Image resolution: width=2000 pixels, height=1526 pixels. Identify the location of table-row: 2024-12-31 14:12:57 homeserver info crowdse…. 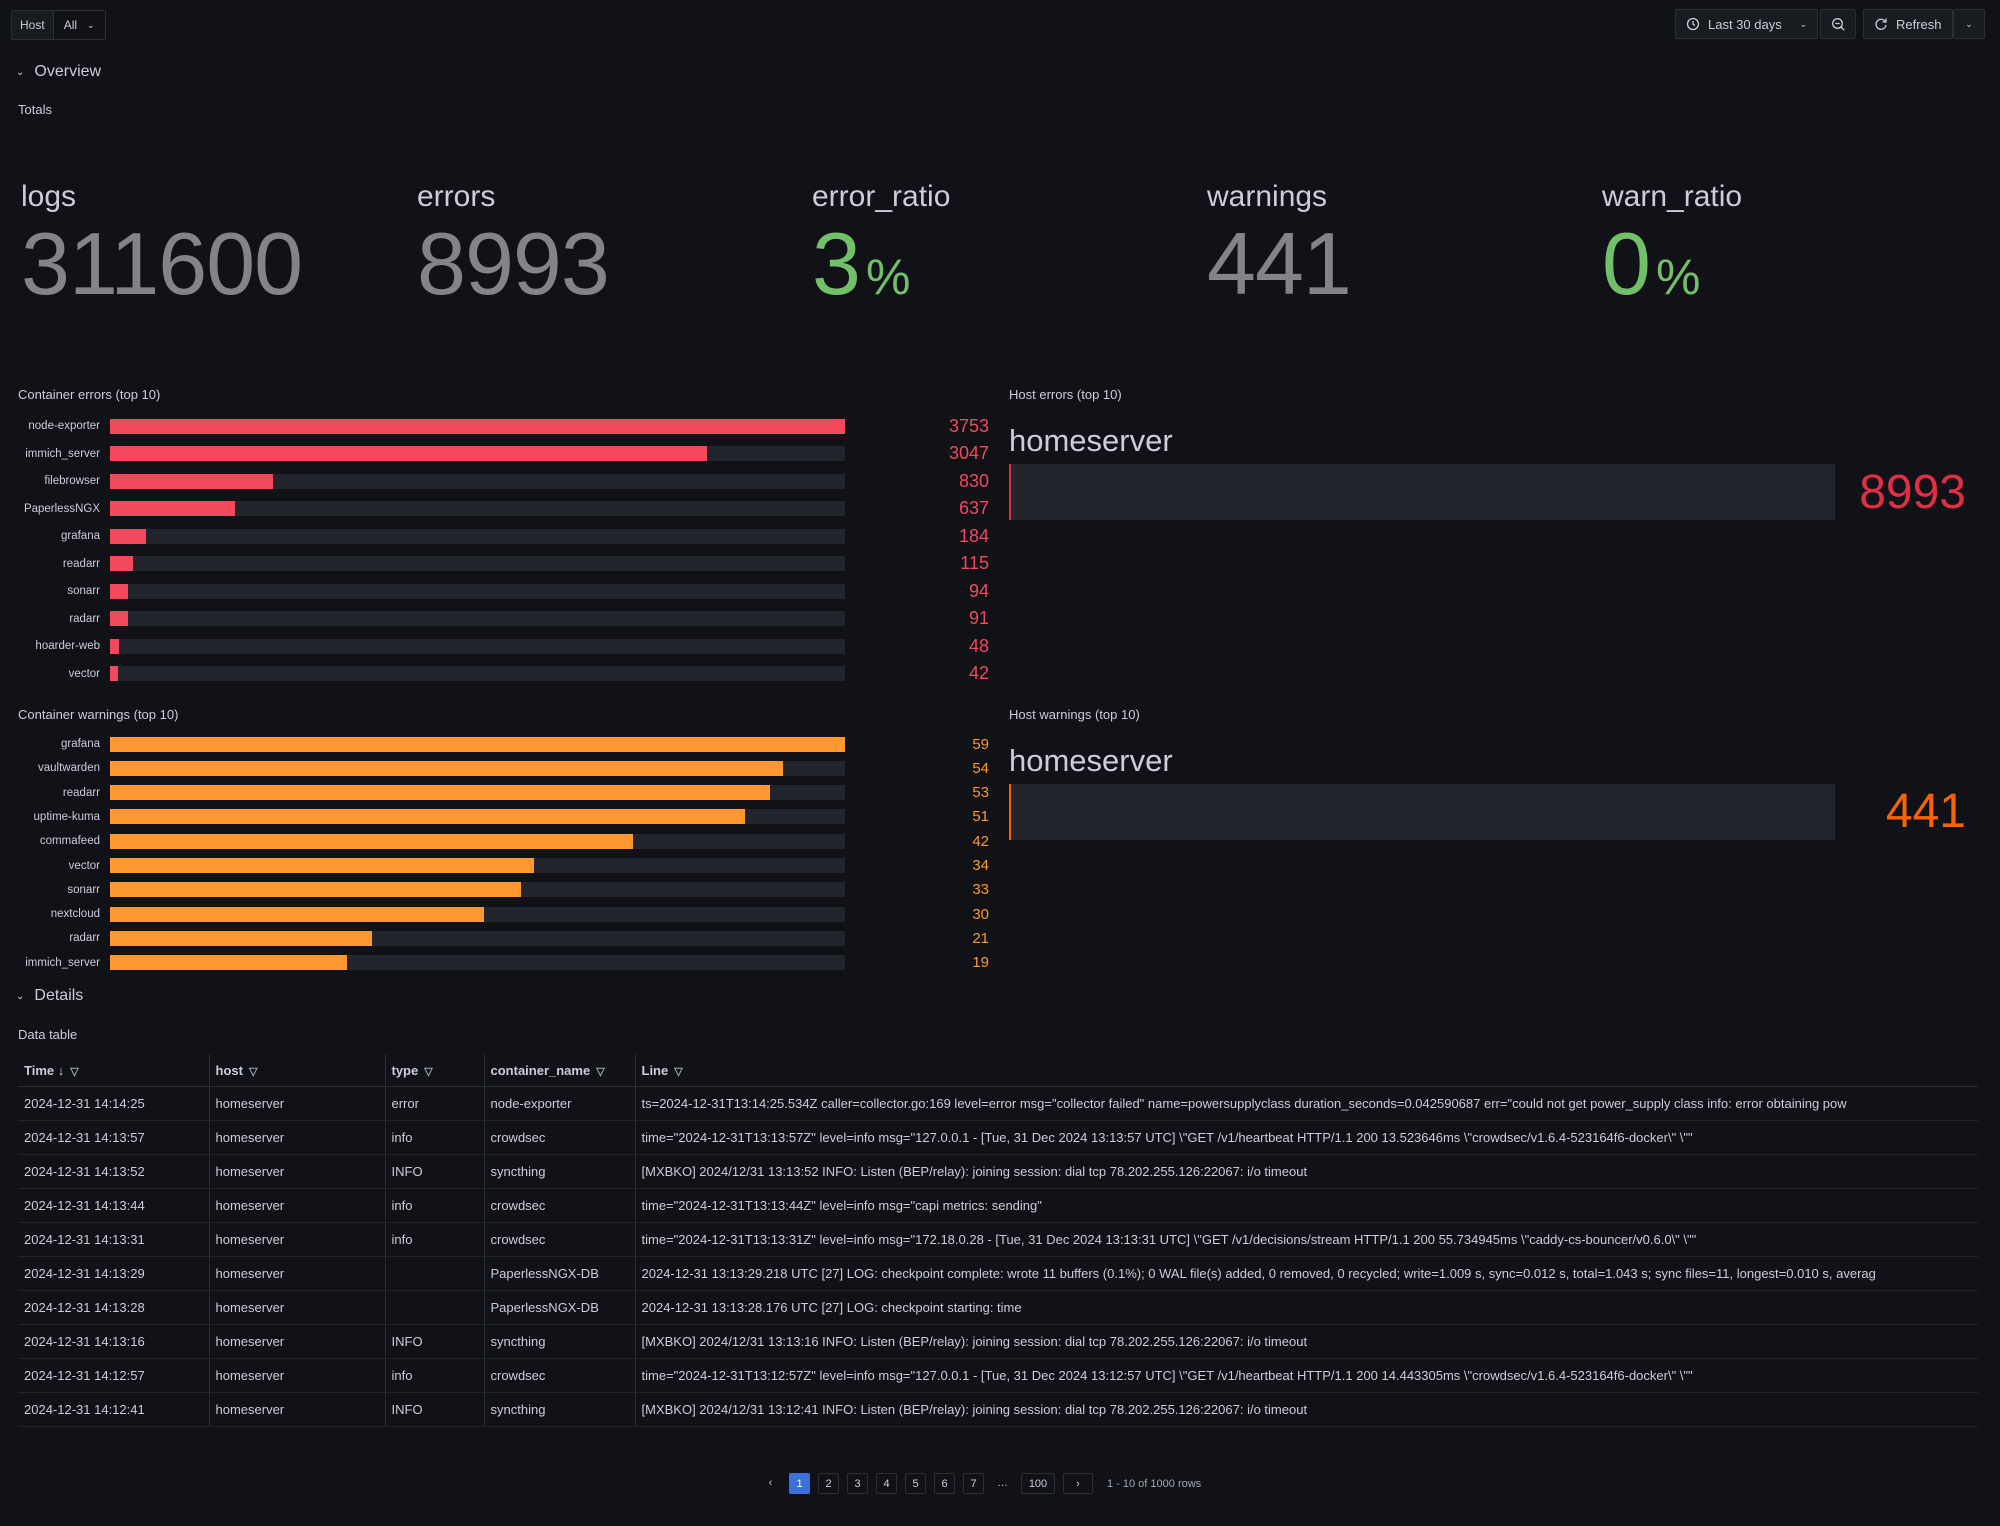
(998, 1375).